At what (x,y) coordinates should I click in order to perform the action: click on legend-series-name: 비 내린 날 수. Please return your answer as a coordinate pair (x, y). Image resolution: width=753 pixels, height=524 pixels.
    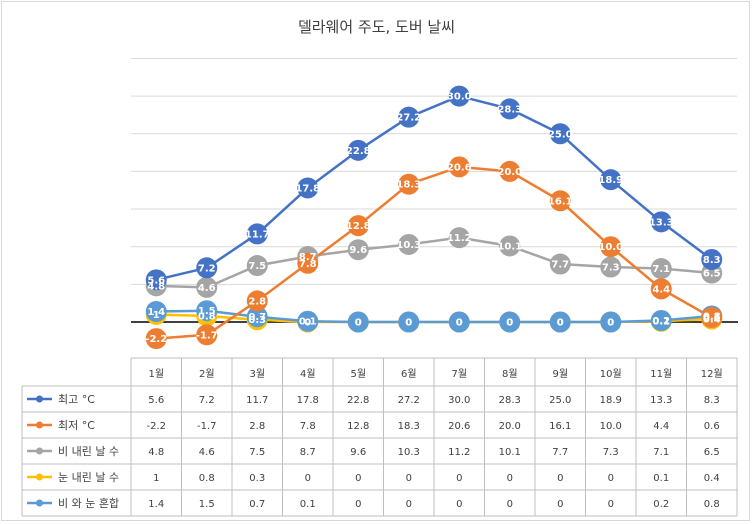
    Looking at the image, I should click on (88, 451).